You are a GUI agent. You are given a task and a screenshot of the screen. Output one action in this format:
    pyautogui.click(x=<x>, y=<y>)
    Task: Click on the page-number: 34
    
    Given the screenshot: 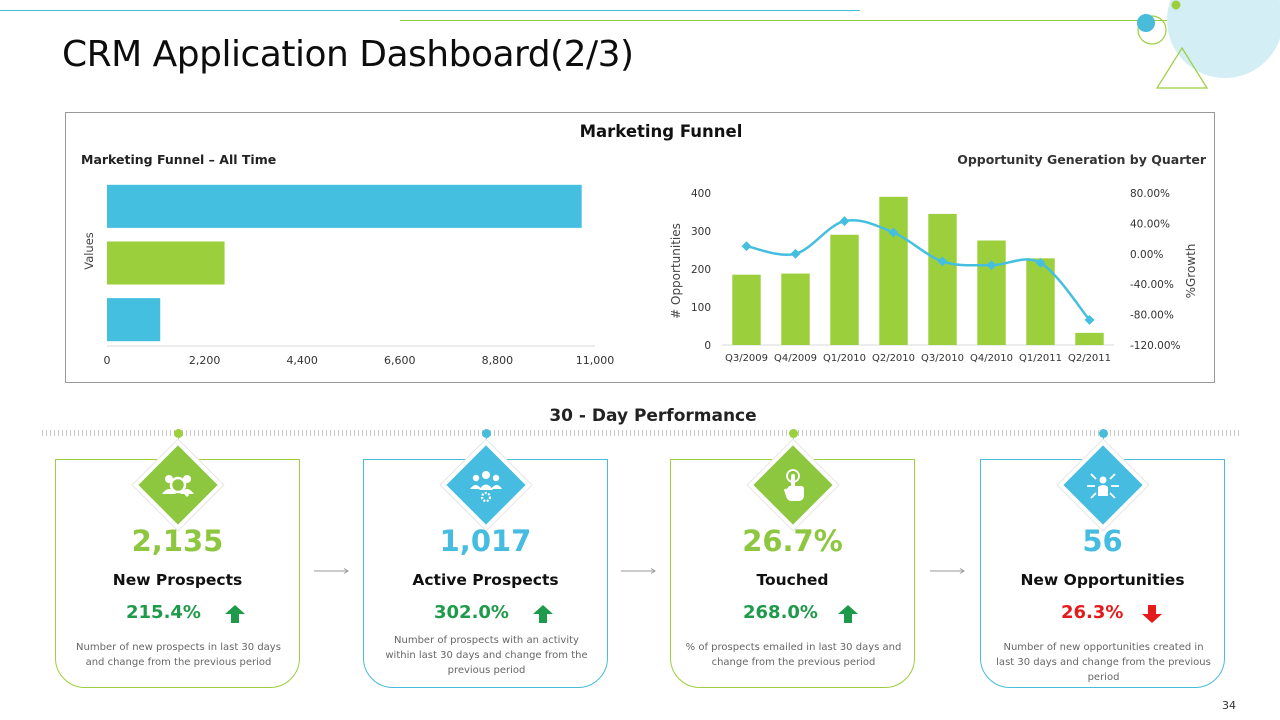 What is the action you would take?
    pyautogui.click(x=1229, y=705)
    